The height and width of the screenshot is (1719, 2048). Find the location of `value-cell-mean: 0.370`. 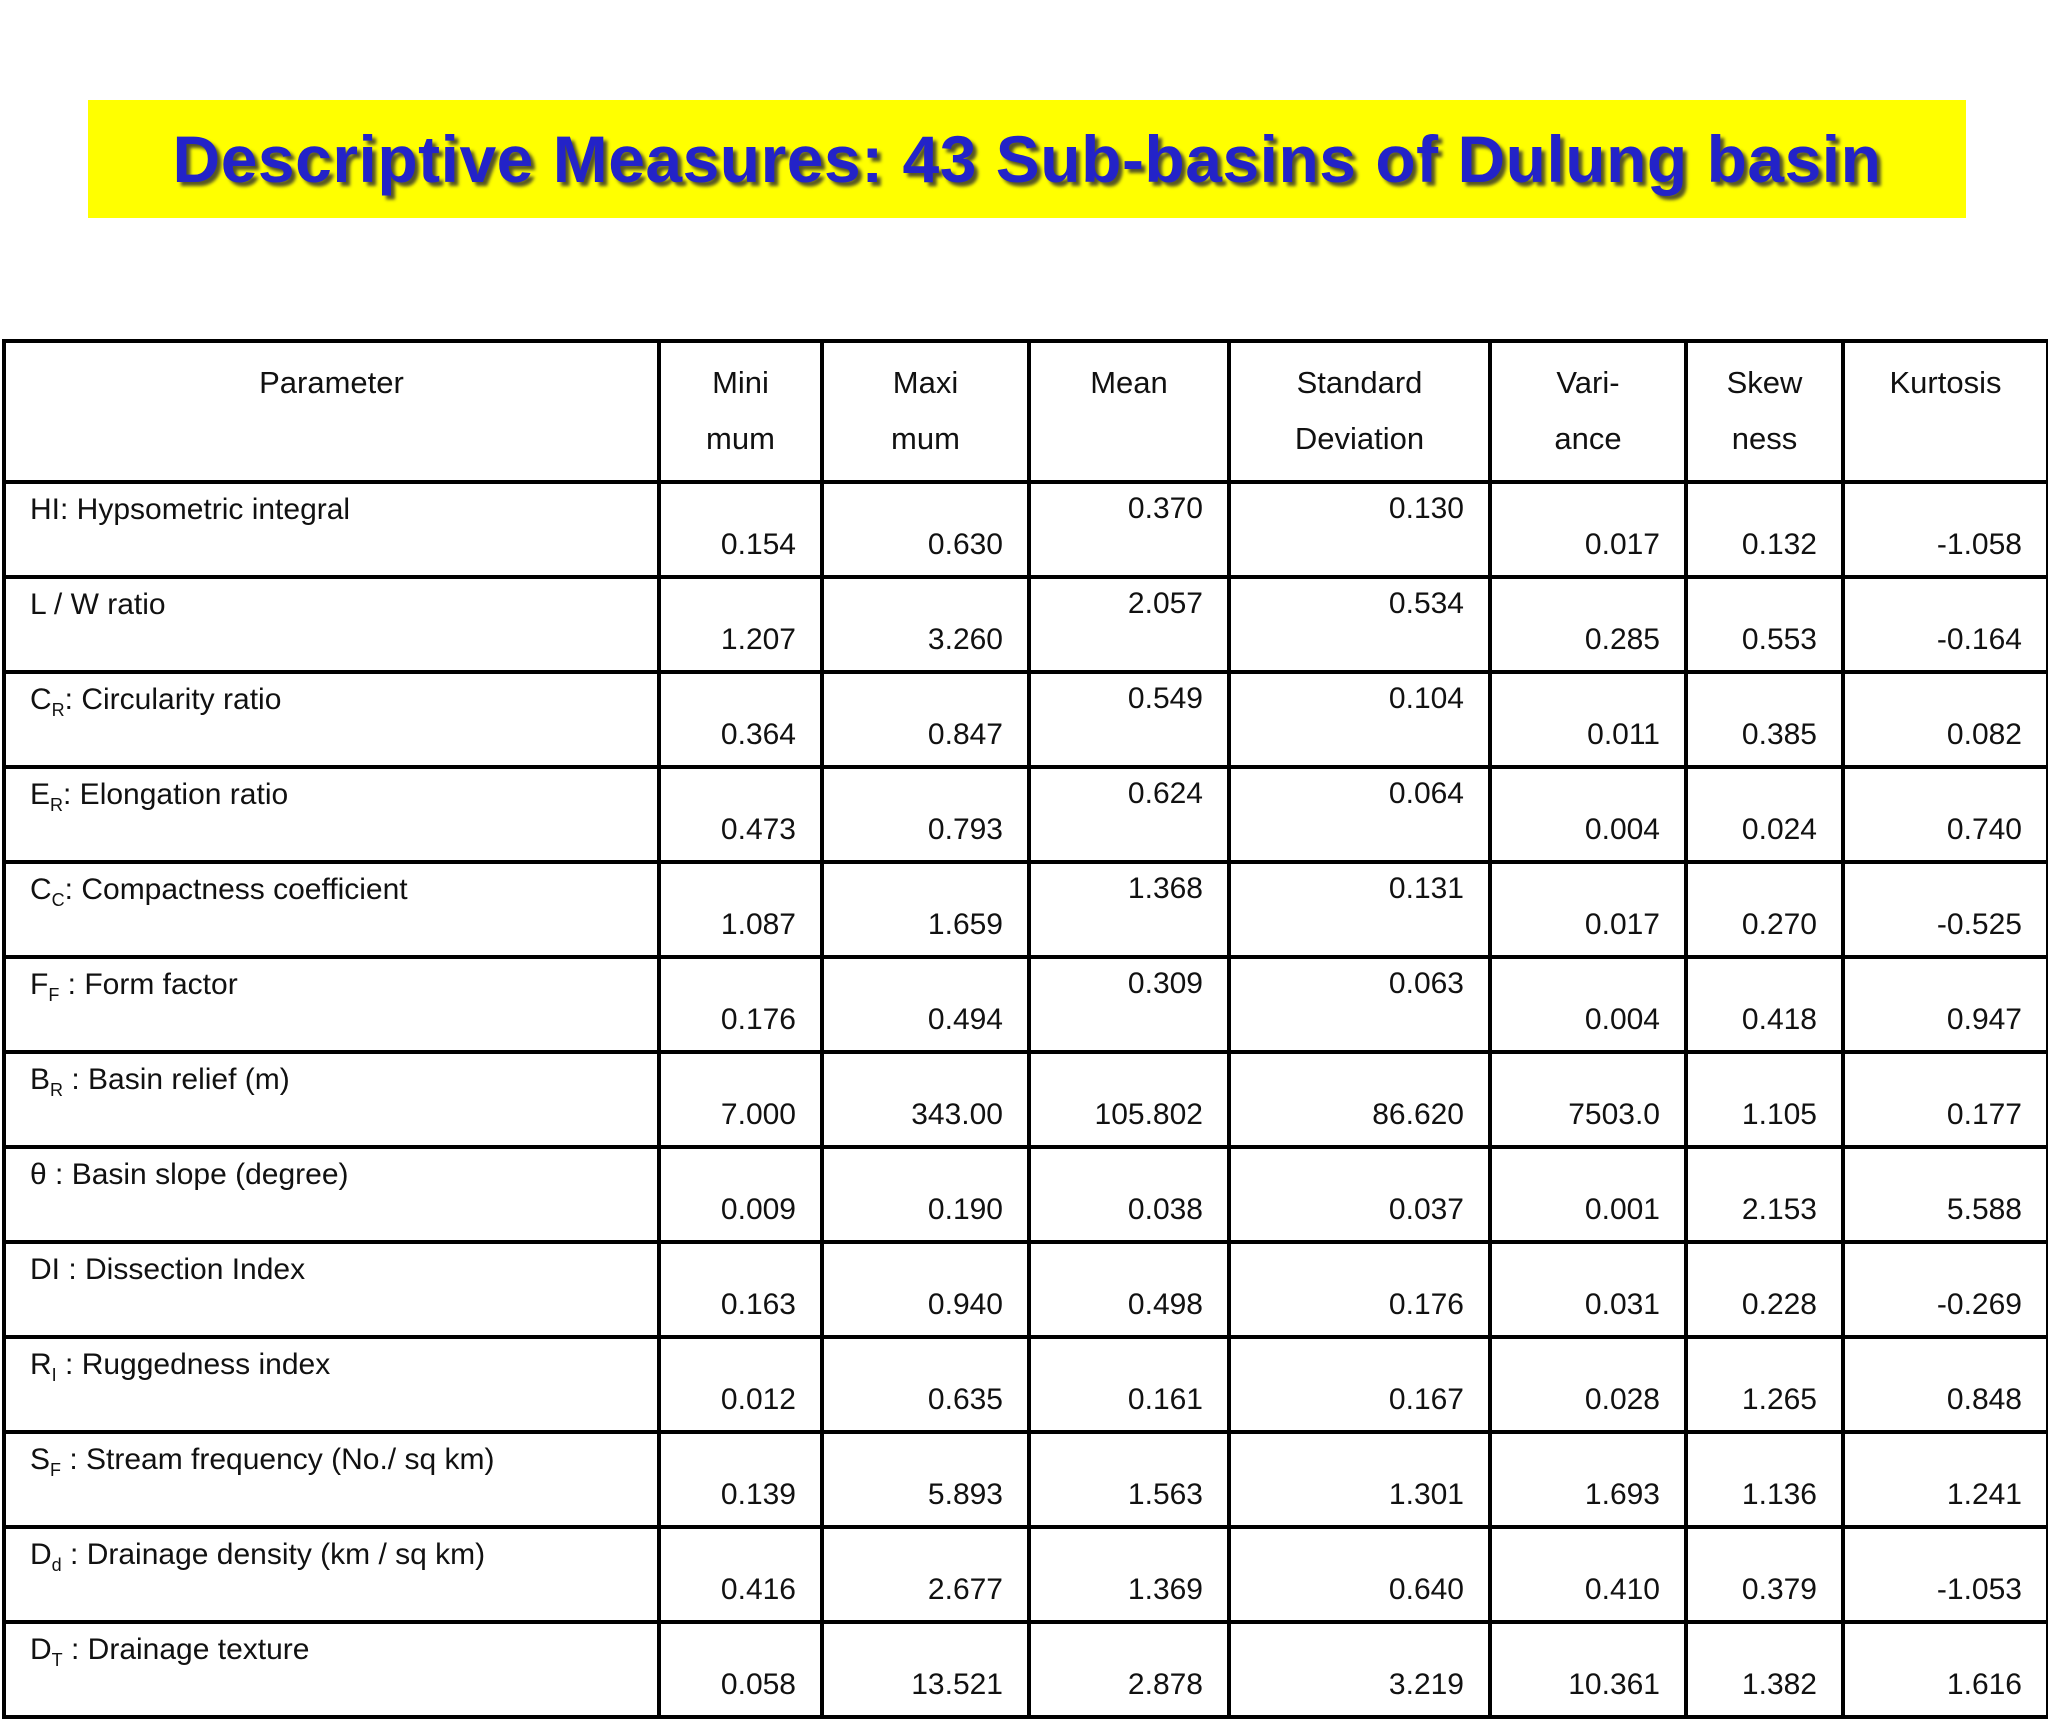

value-cell-mean: 0.370 is located at coordinates (1129, 529).